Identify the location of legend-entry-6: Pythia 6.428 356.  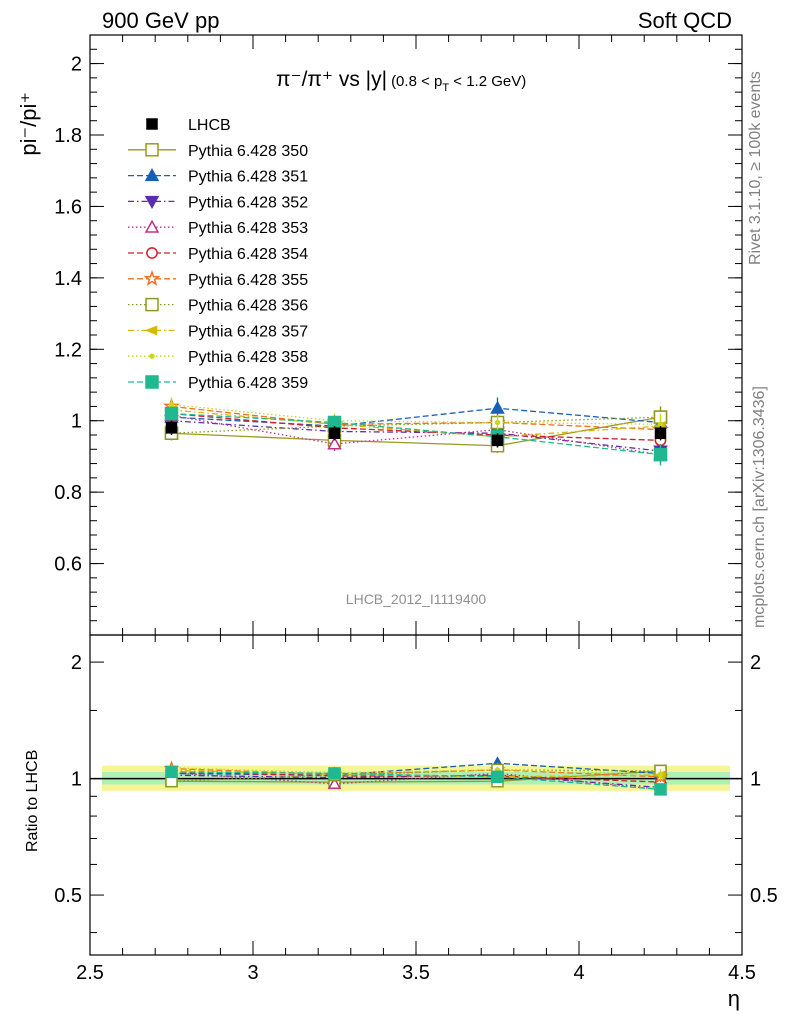
(218, 306).